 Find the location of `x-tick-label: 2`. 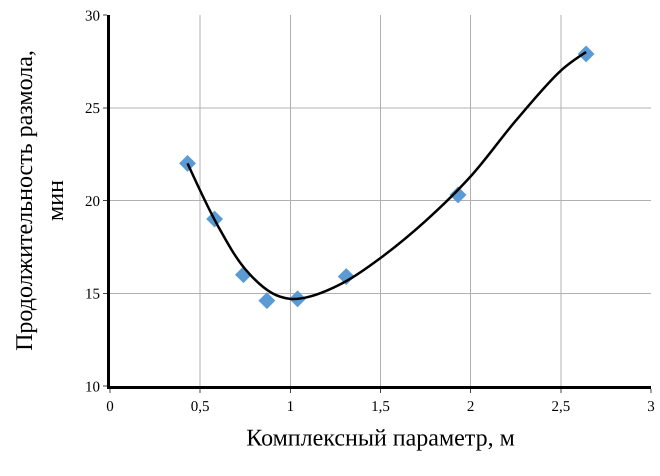

x-tick-label: 2 is located at coordinates (470, 407).